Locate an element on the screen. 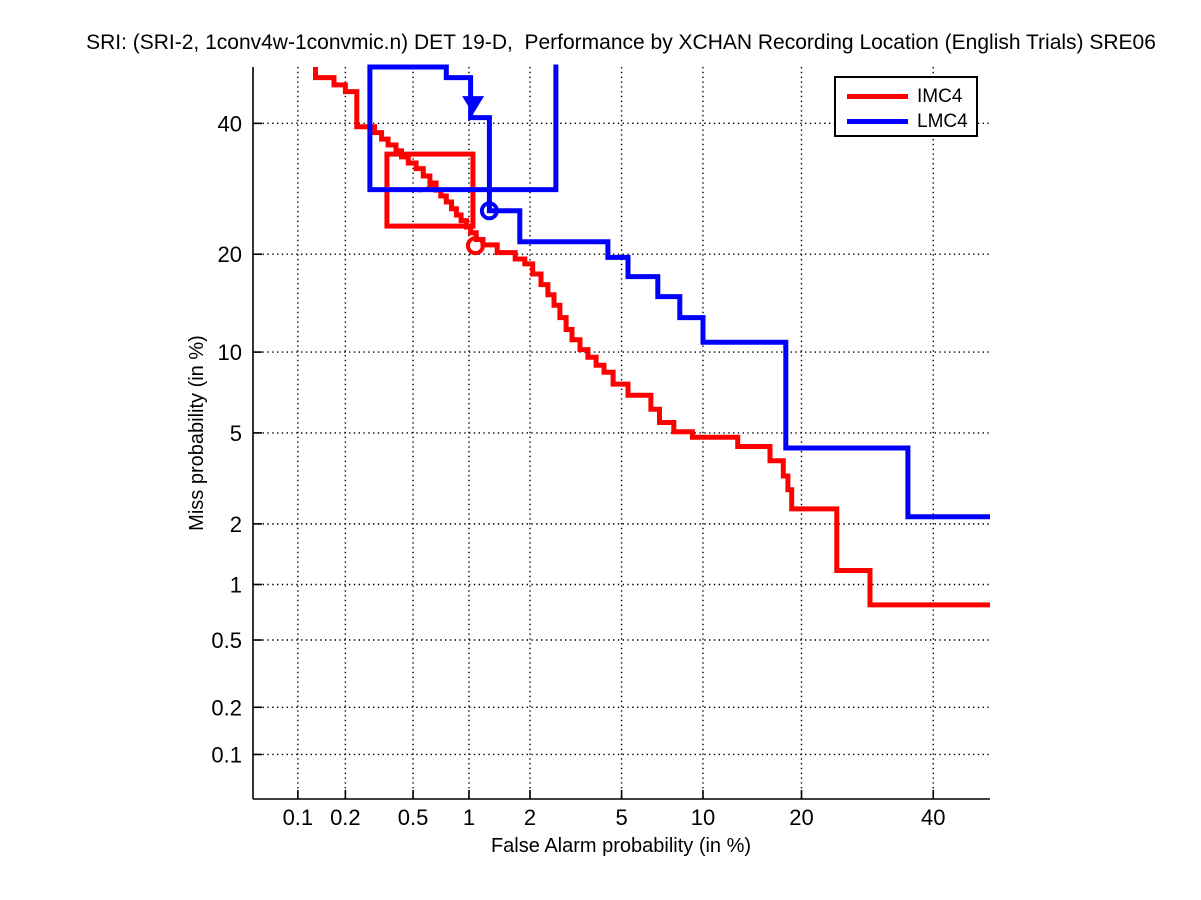  y-tick-label: 1 is located at coordinates (236, 585).